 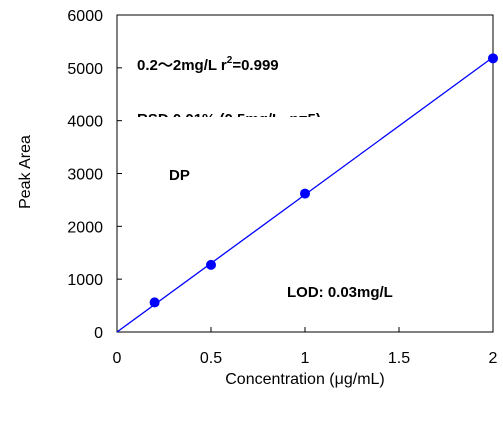 What do you see at coordinates (85, 175) in the screenshot?
I see `y-tick-label: 3000` at bounding box center [85, 175].